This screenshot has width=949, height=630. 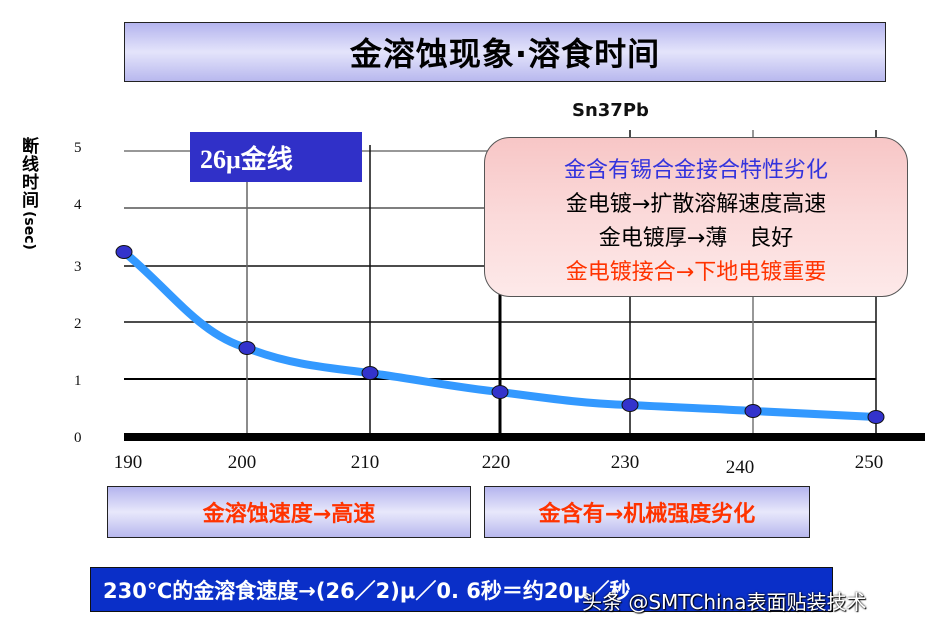 I want to click on x-axis-line, so click(x=524, y=437).